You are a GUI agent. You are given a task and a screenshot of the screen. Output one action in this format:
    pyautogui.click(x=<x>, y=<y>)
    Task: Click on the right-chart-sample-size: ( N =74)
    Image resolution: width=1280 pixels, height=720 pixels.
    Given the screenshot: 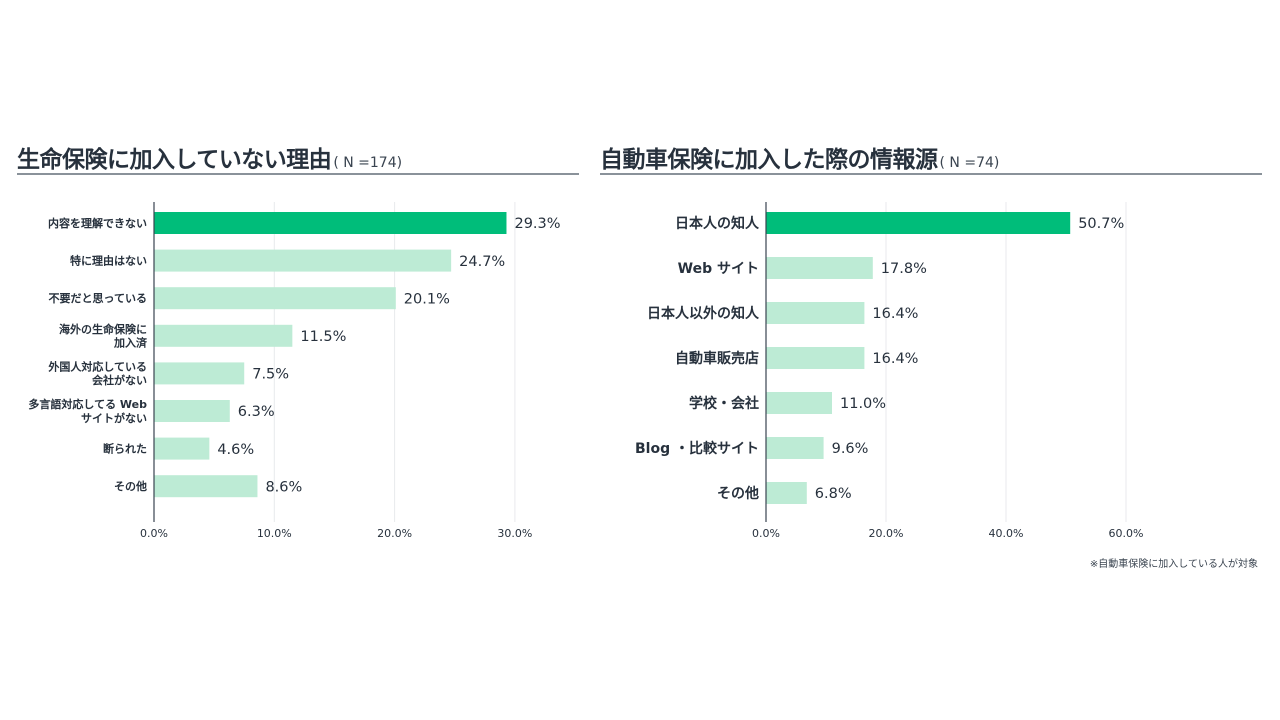 What is the action you would take?
    pyautogui.click(x=969, y=163)
    